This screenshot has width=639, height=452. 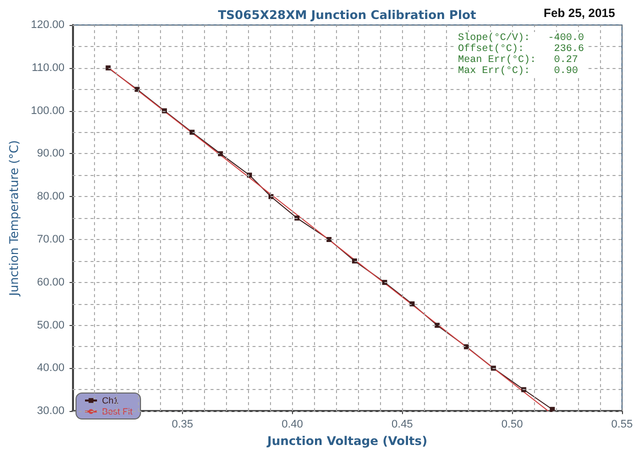 I want to click on y-tick-label: 90.00, so click(x=51, y=154).